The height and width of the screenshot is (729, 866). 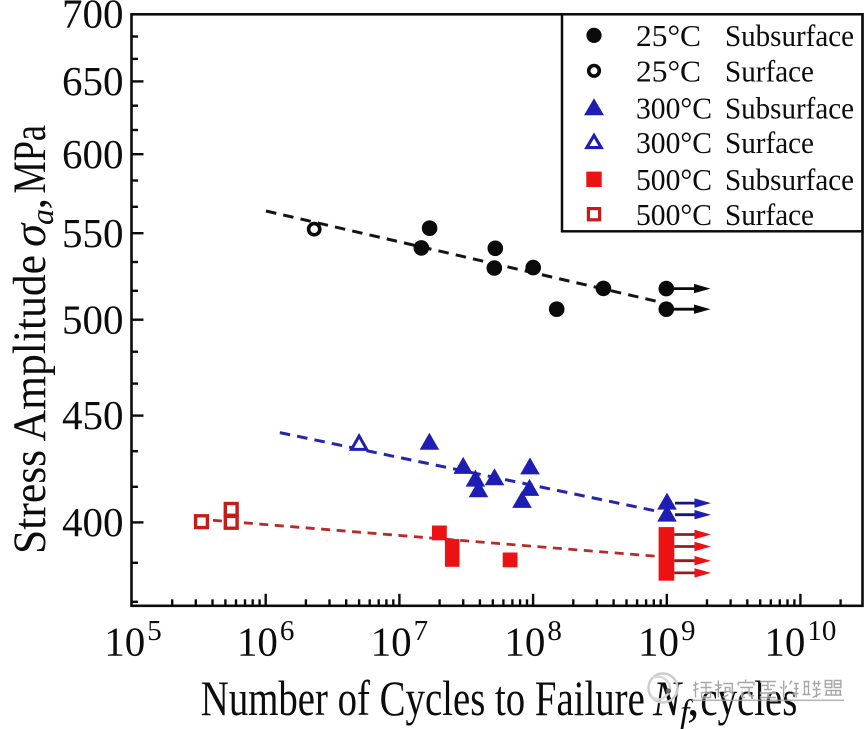 I want to click on svg-text: 650, so click(x=93, y=81).